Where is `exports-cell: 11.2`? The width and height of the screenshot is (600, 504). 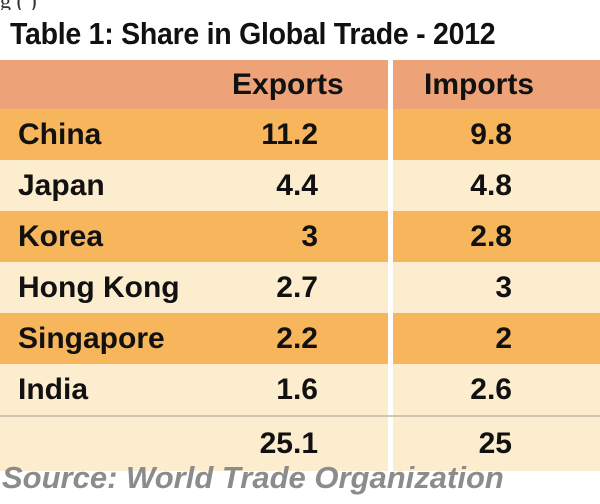 exports-cell: 11.2 is located at coordinates (289, 134).